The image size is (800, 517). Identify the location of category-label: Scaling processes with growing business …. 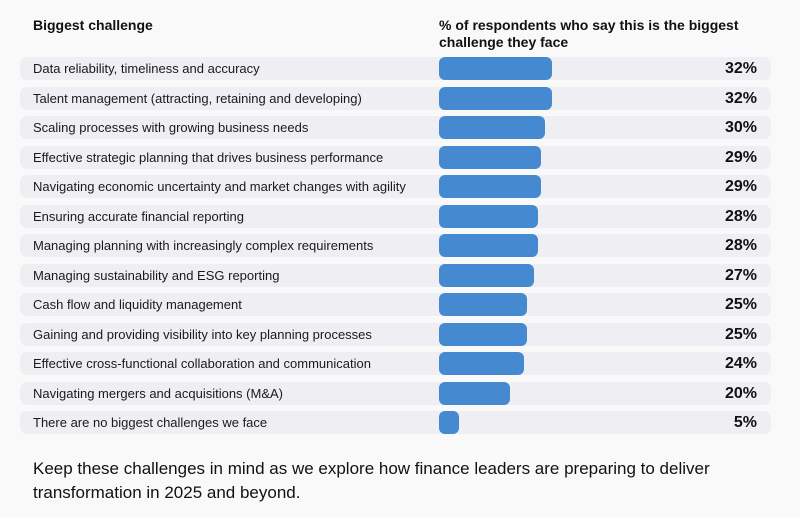
(171, 127).